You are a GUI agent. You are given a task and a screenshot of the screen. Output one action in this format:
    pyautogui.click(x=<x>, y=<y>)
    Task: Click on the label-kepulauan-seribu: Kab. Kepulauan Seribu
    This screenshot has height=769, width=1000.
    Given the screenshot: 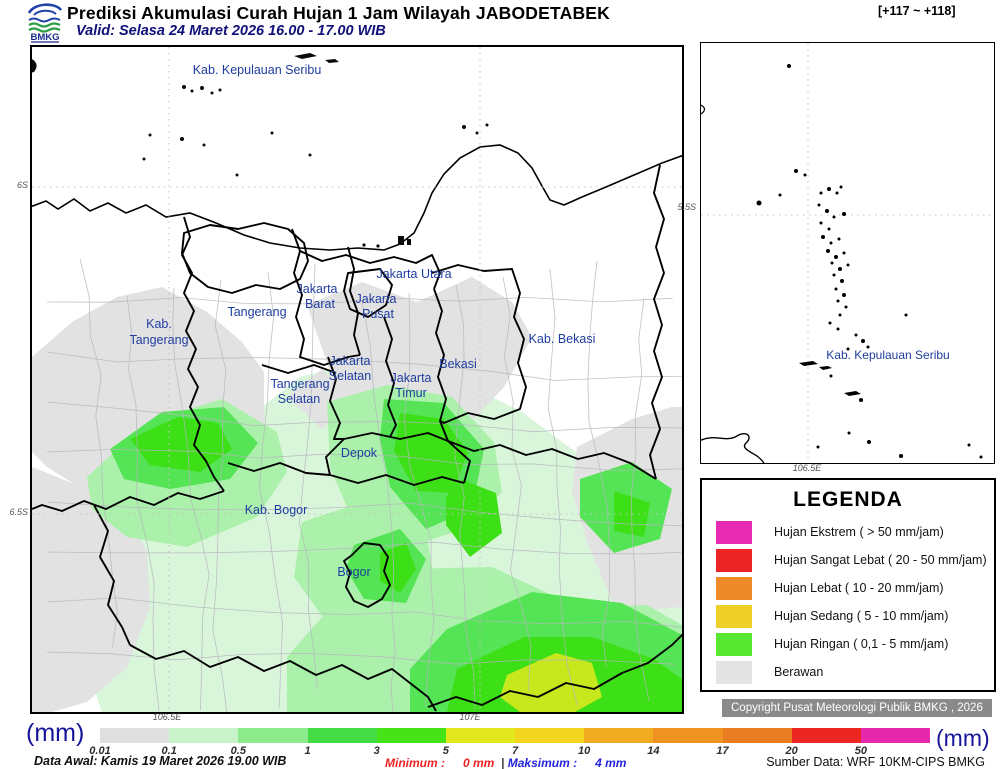 What is the action you would take?
    pyautogui.click(x=257, y=70)
    